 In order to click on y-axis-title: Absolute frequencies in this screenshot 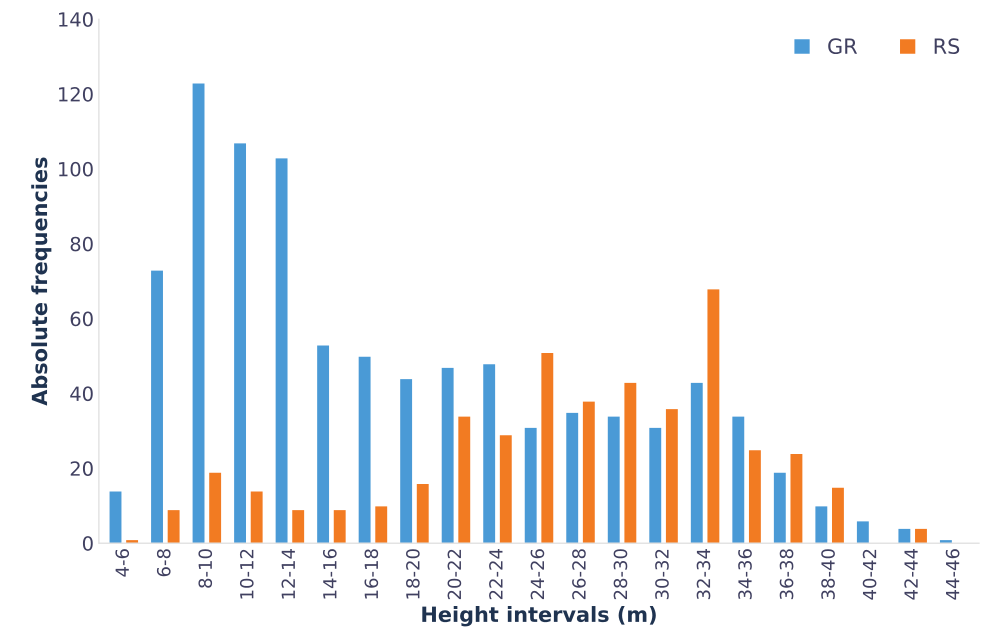, I will do `click(41, 282)`.